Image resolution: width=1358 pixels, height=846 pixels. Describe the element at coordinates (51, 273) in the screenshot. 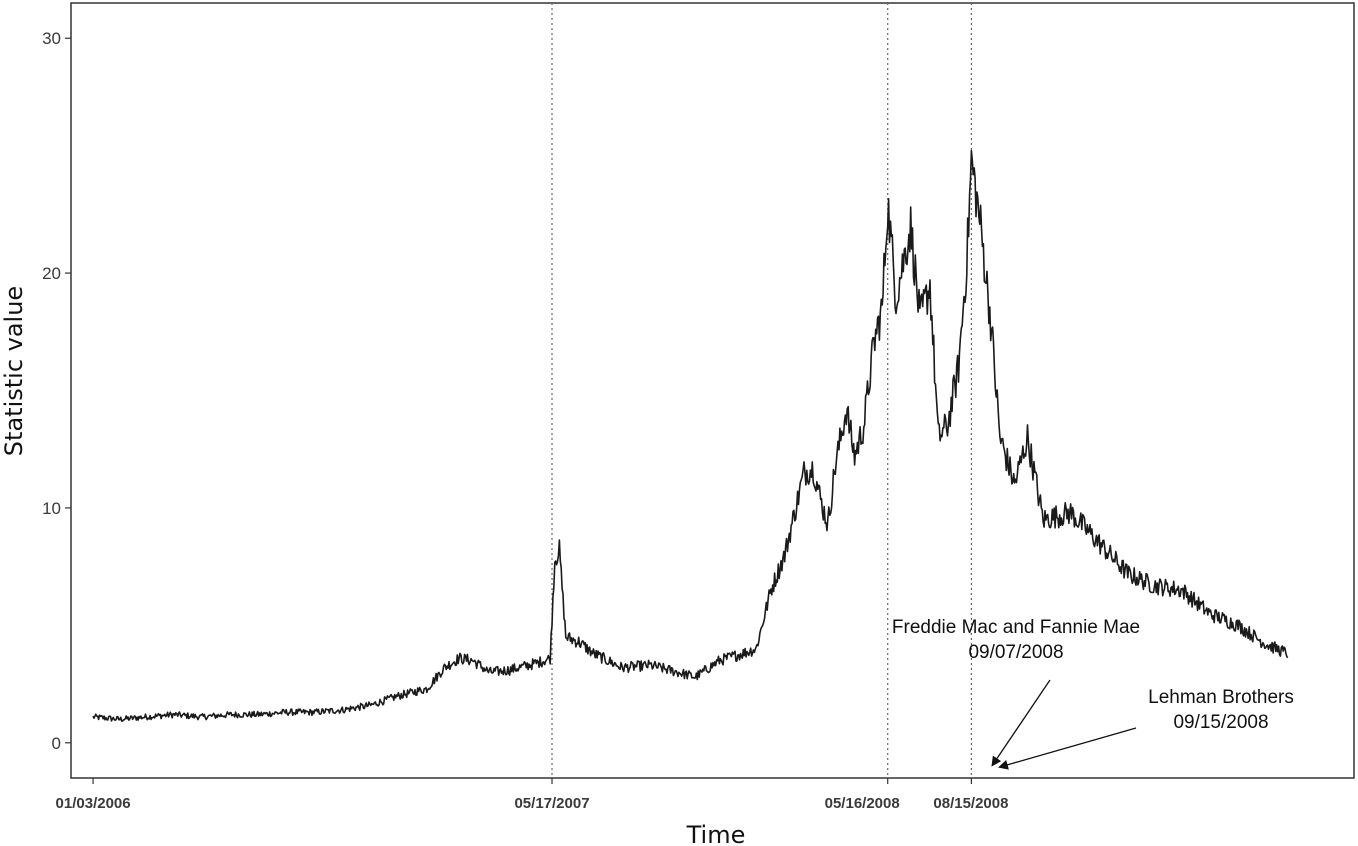

I see `y-tick-label: 20` at that location.